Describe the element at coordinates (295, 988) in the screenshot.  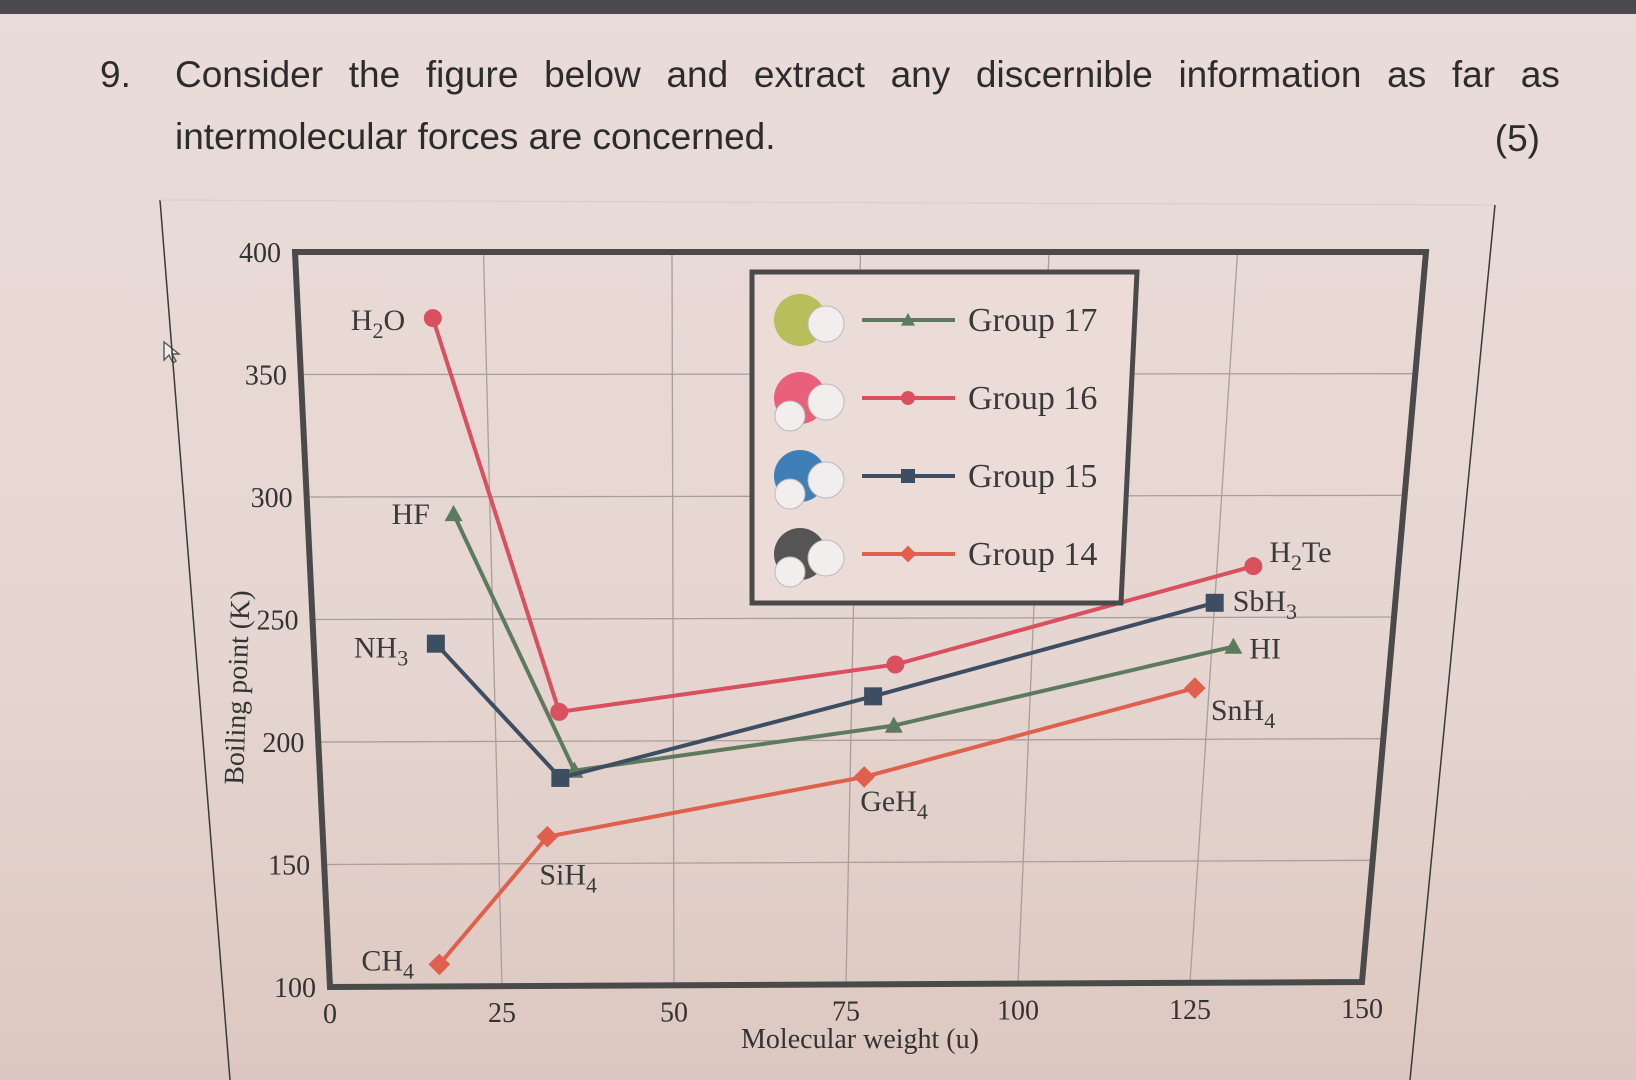
I see `y-tick-label: 100` at that location.